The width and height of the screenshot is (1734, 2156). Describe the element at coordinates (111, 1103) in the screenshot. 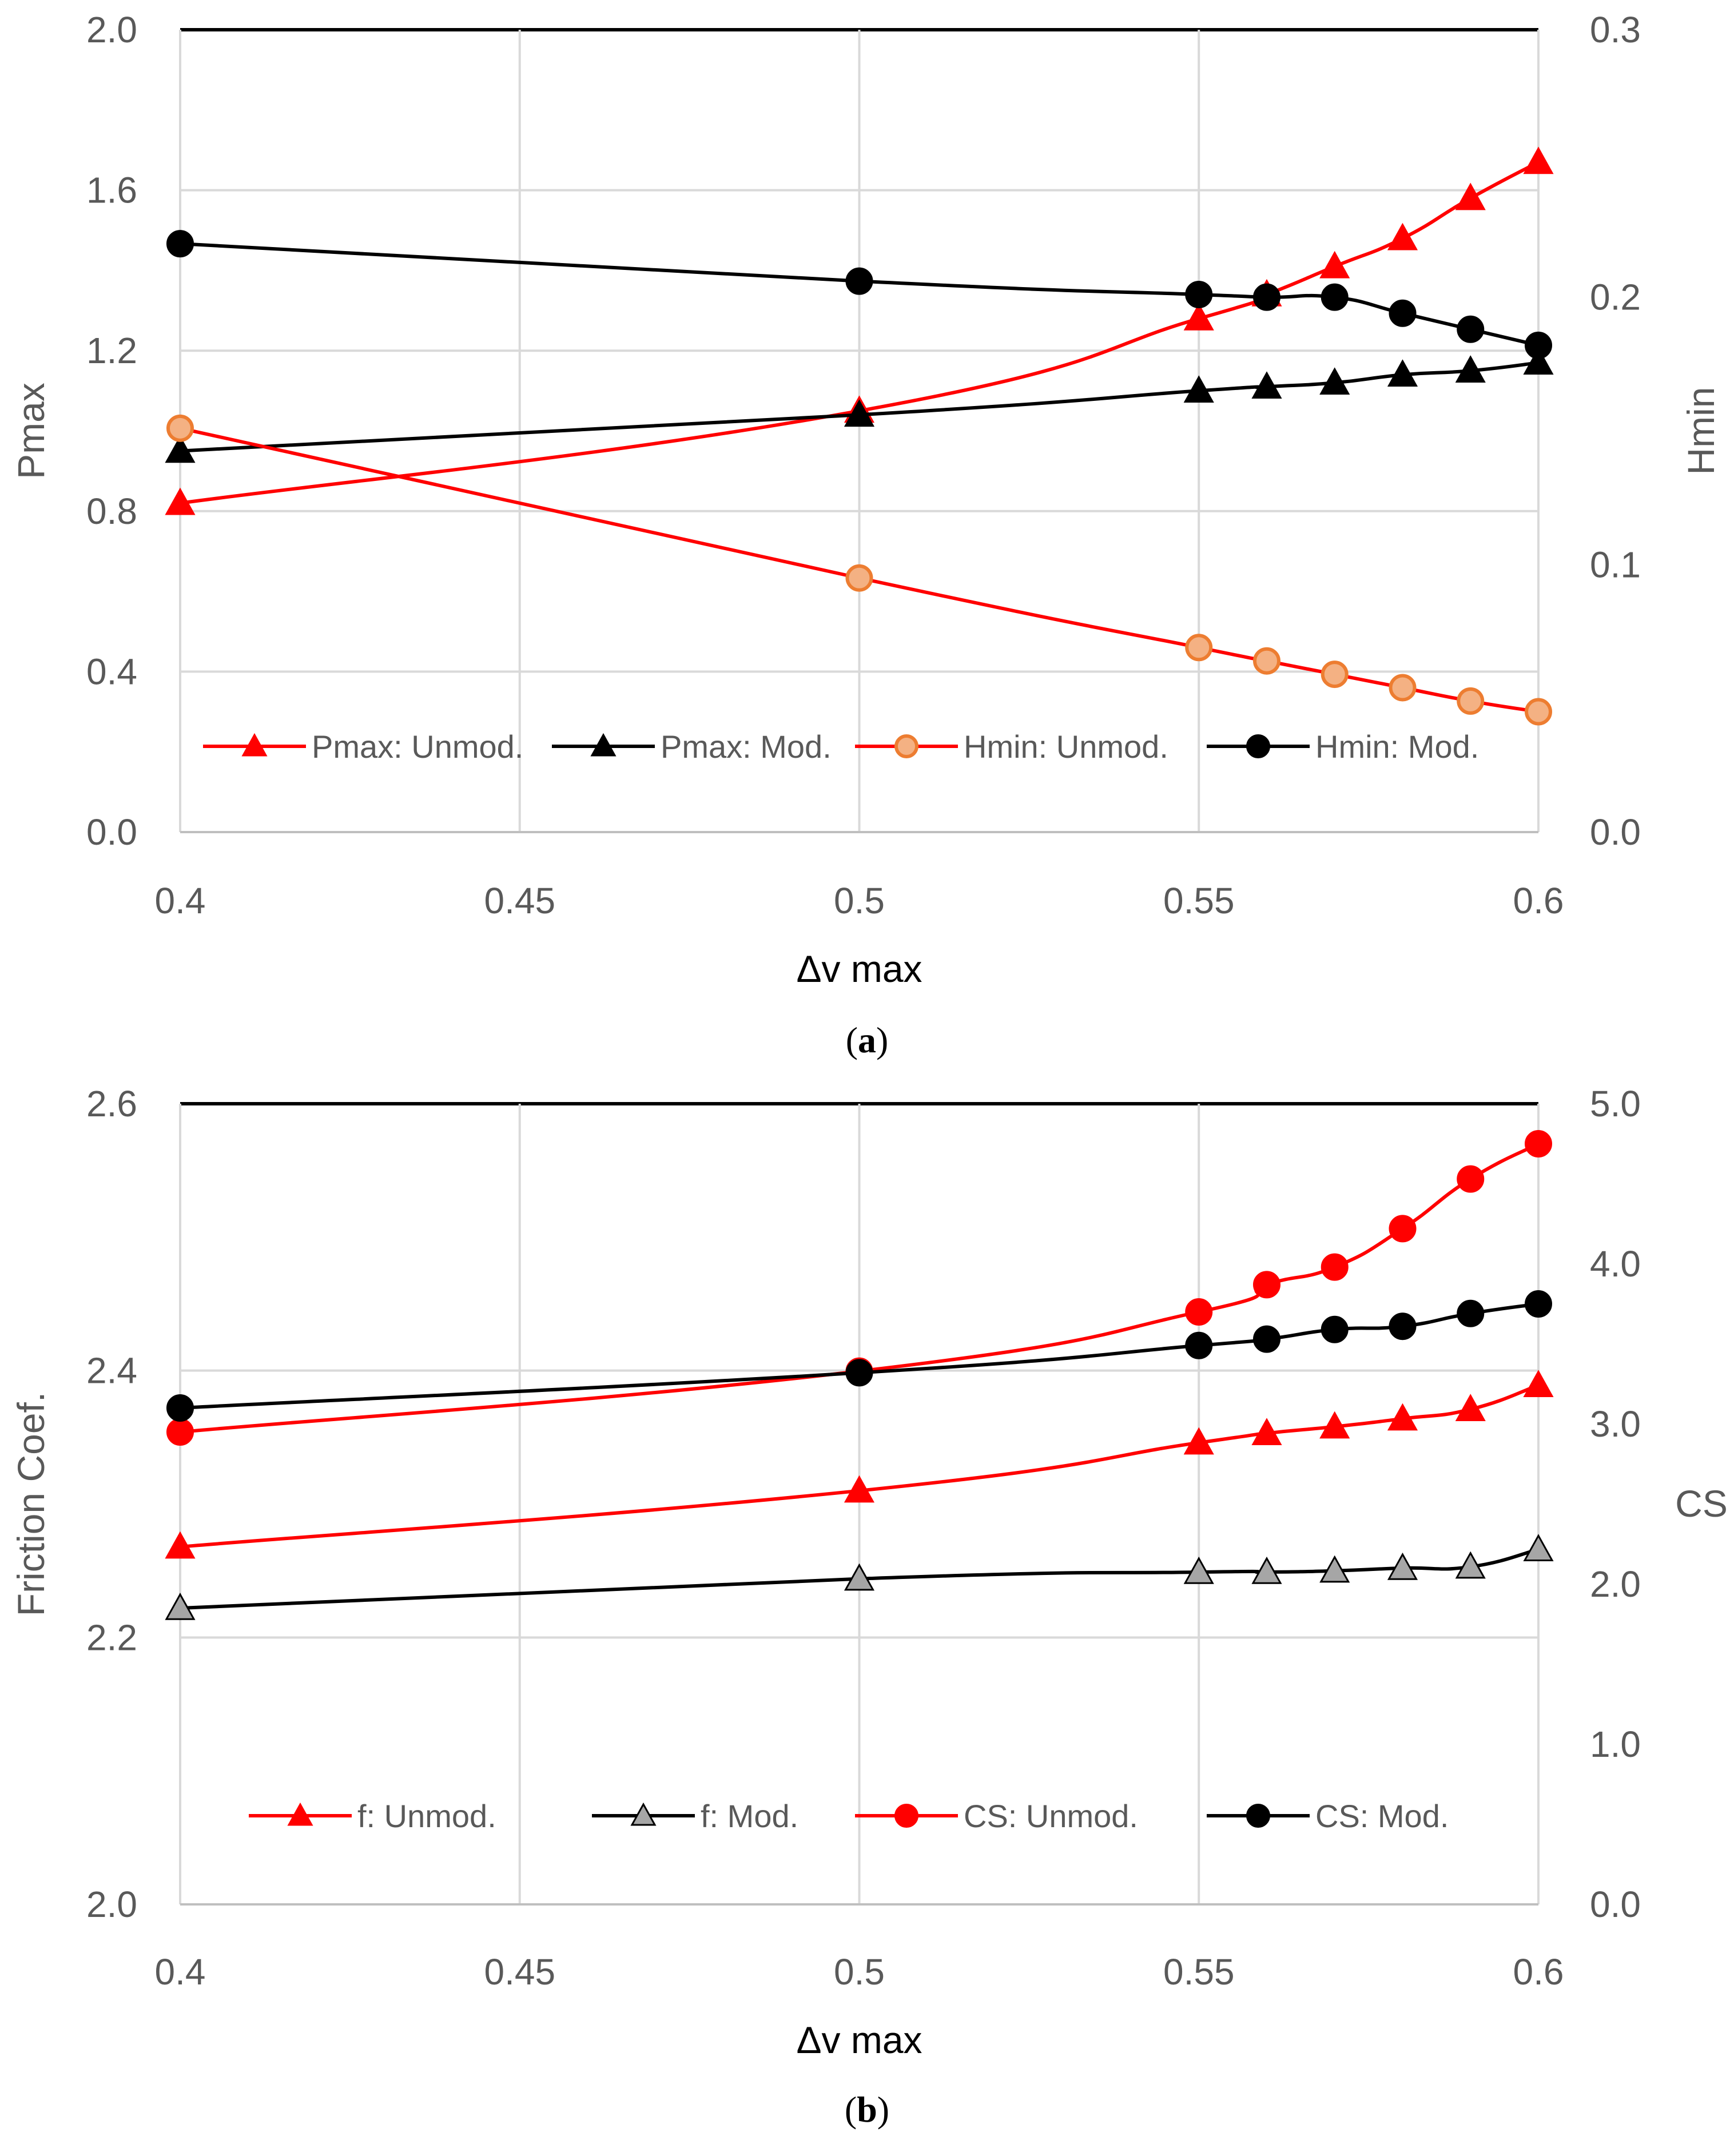

I see `y-left-tick-label: 2.6` at that location.